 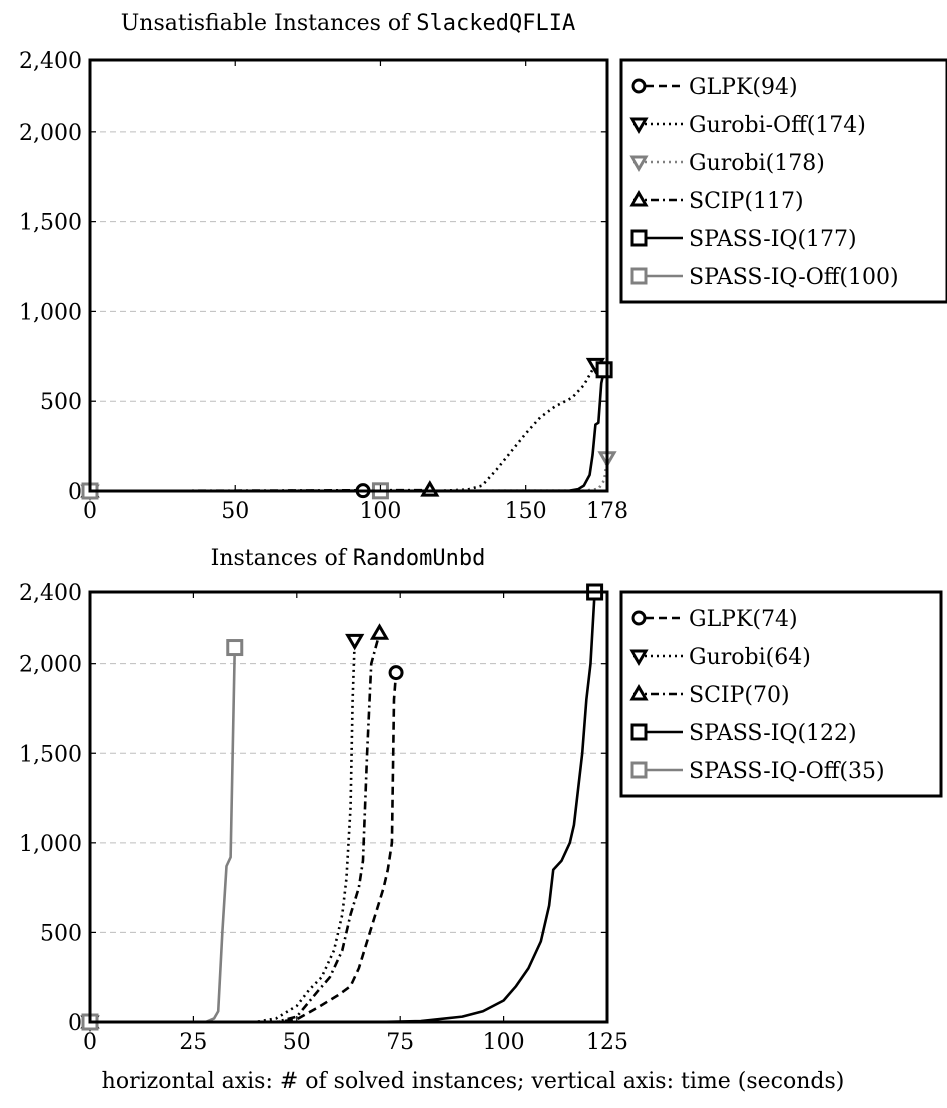 What do you see at coordinates (400, 1042) in the screenshot?
I see `x-tick-label: 75` at bounding box center [400, 1042].